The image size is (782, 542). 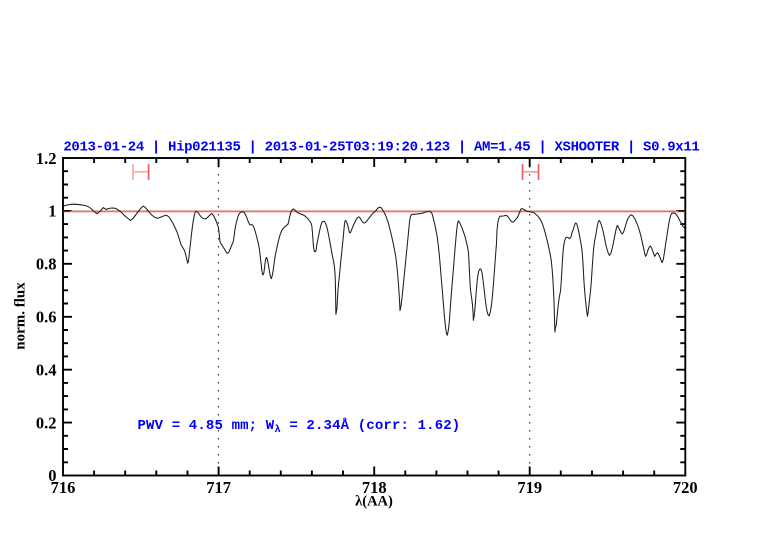 What do you see at coordinates (21, 316) in the screenshot?
I see `svg-text: norm. flux` at bounding box center [21, 316].